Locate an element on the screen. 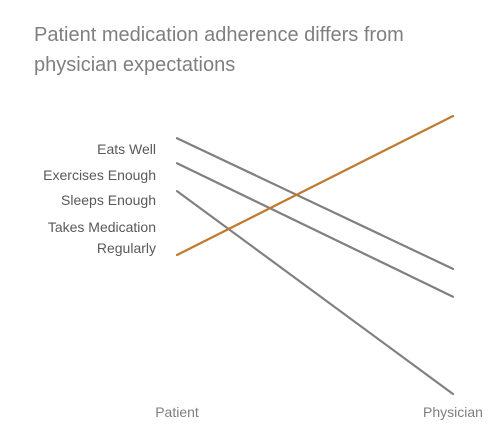 This screenshot has width=500, height=432. series-label-takes-medication-regularly: Takes Medication Regularly is located at coordinates (102, 237).